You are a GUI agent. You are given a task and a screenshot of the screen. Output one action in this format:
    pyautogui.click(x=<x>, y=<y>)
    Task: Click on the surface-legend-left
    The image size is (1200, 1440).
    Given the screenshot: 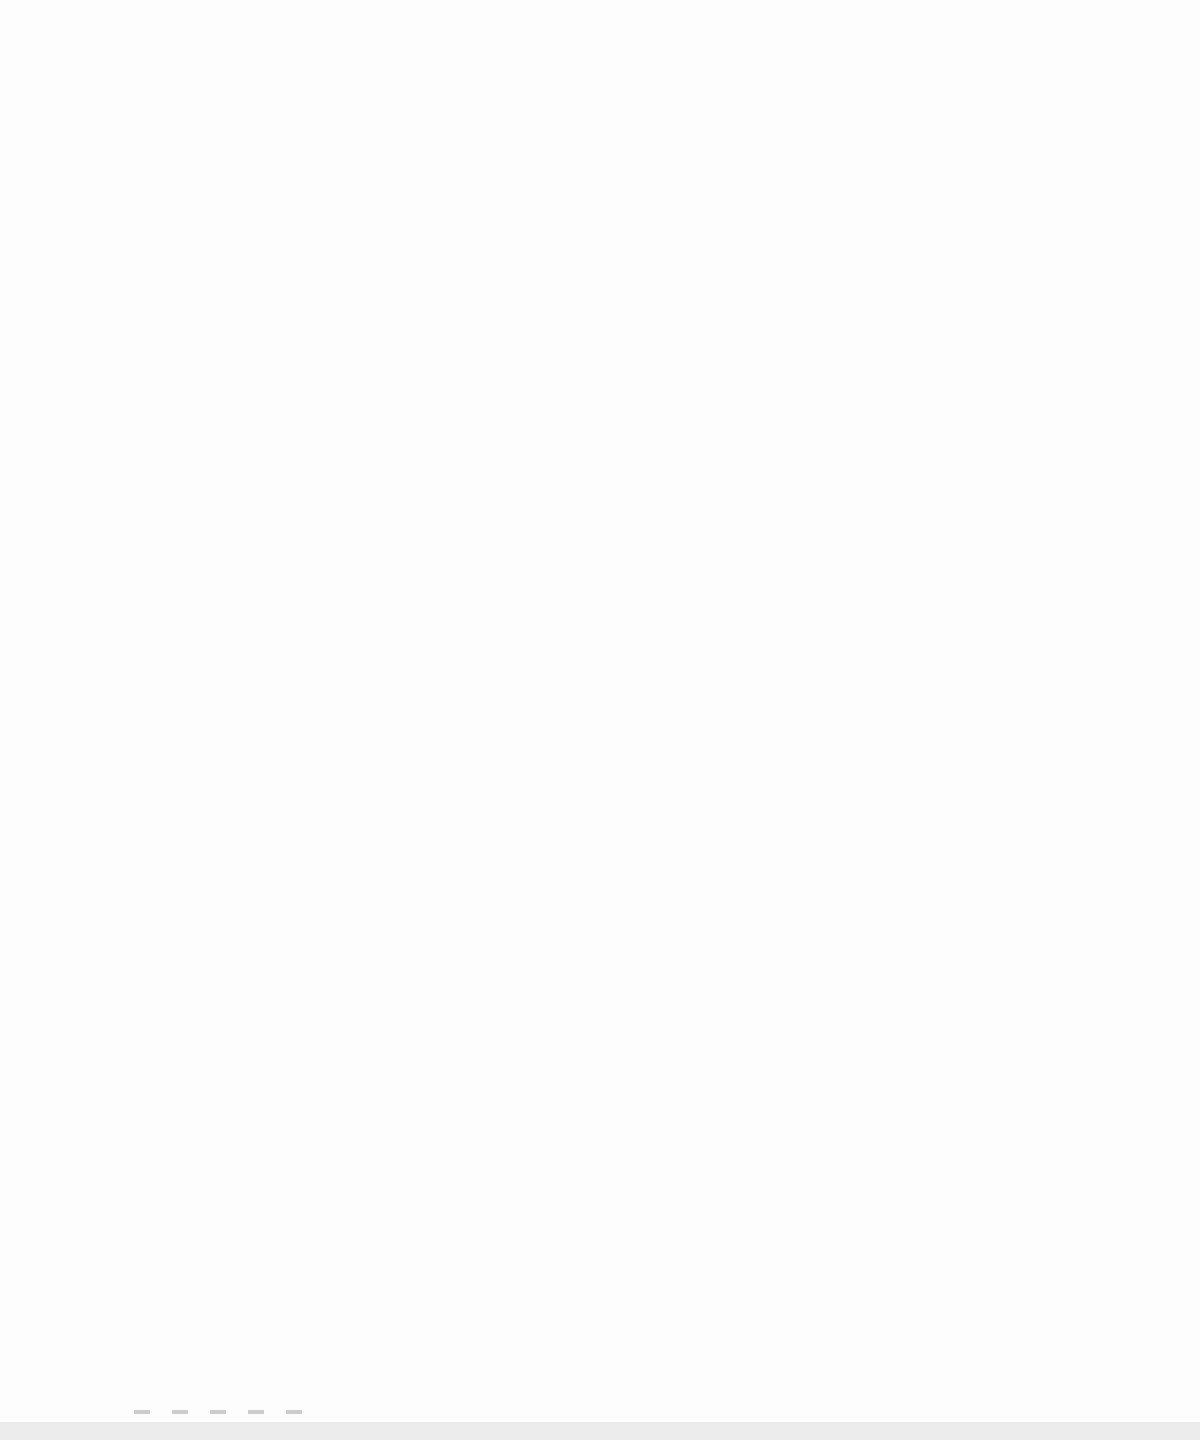 What is the action you would take?
    pyautogui.click(x=124, y=256)
    